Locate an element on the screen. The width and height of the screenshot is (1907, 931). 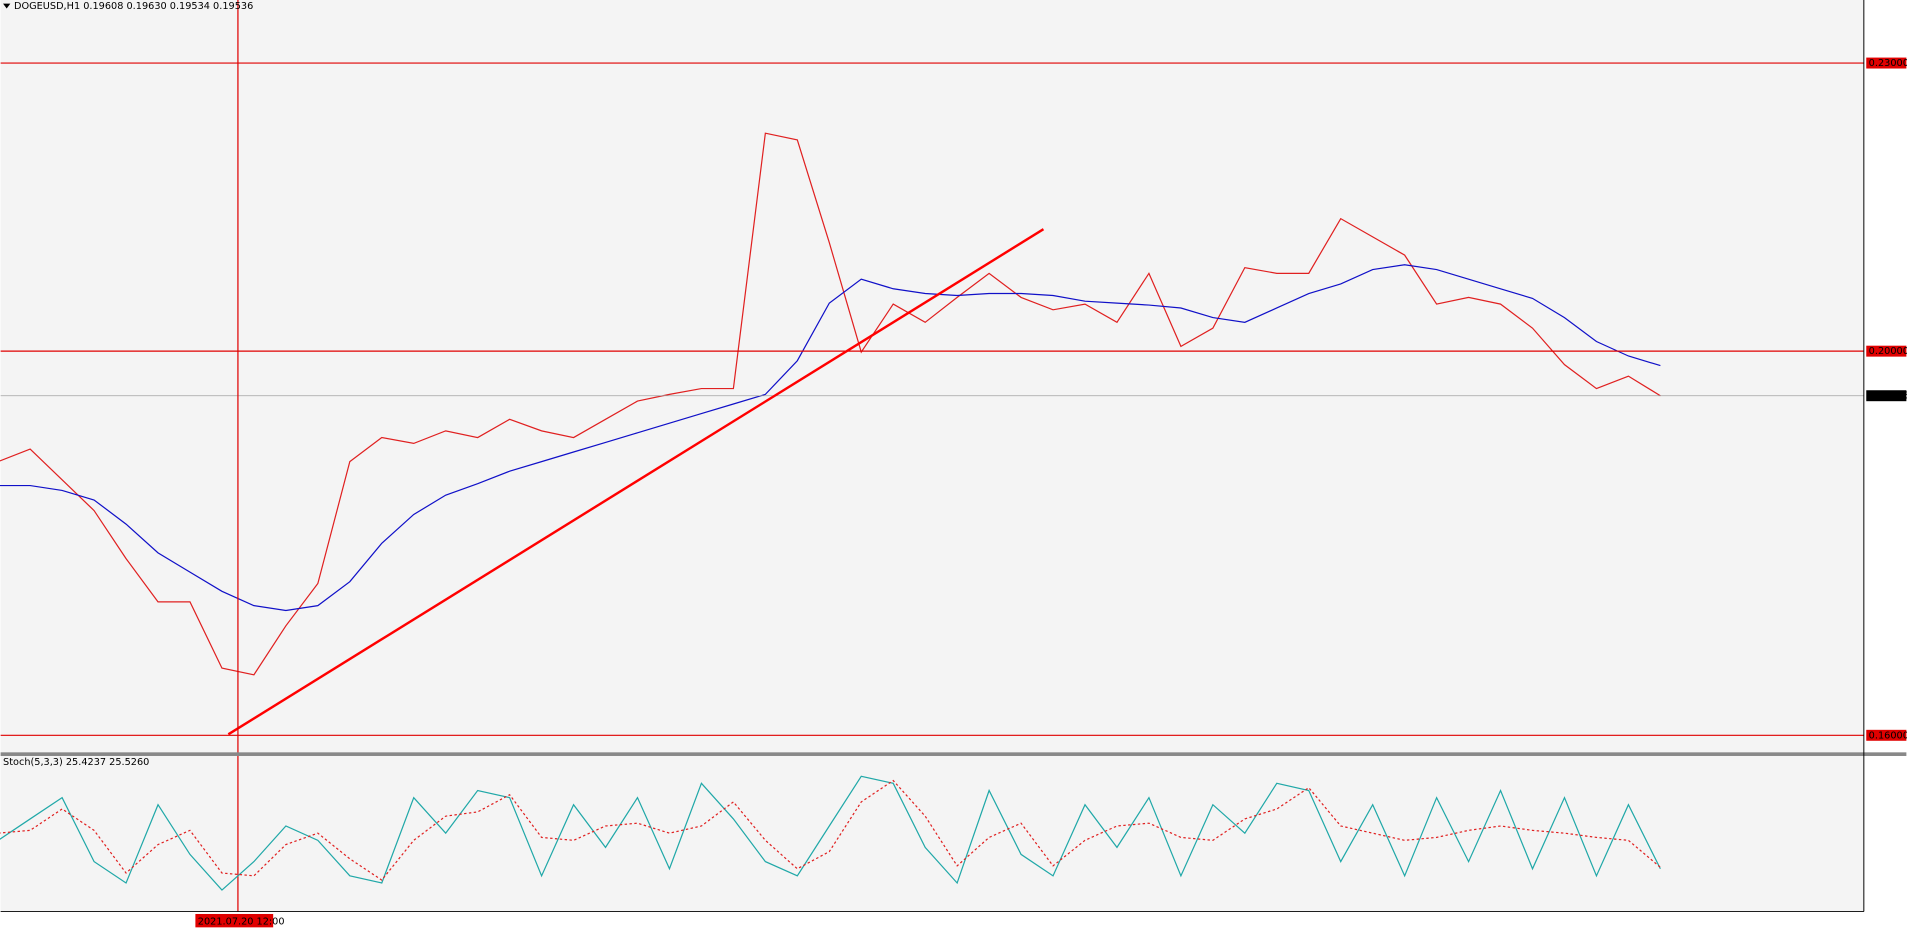
level-label: 0.16000 is located at coordinates (1888, 735).